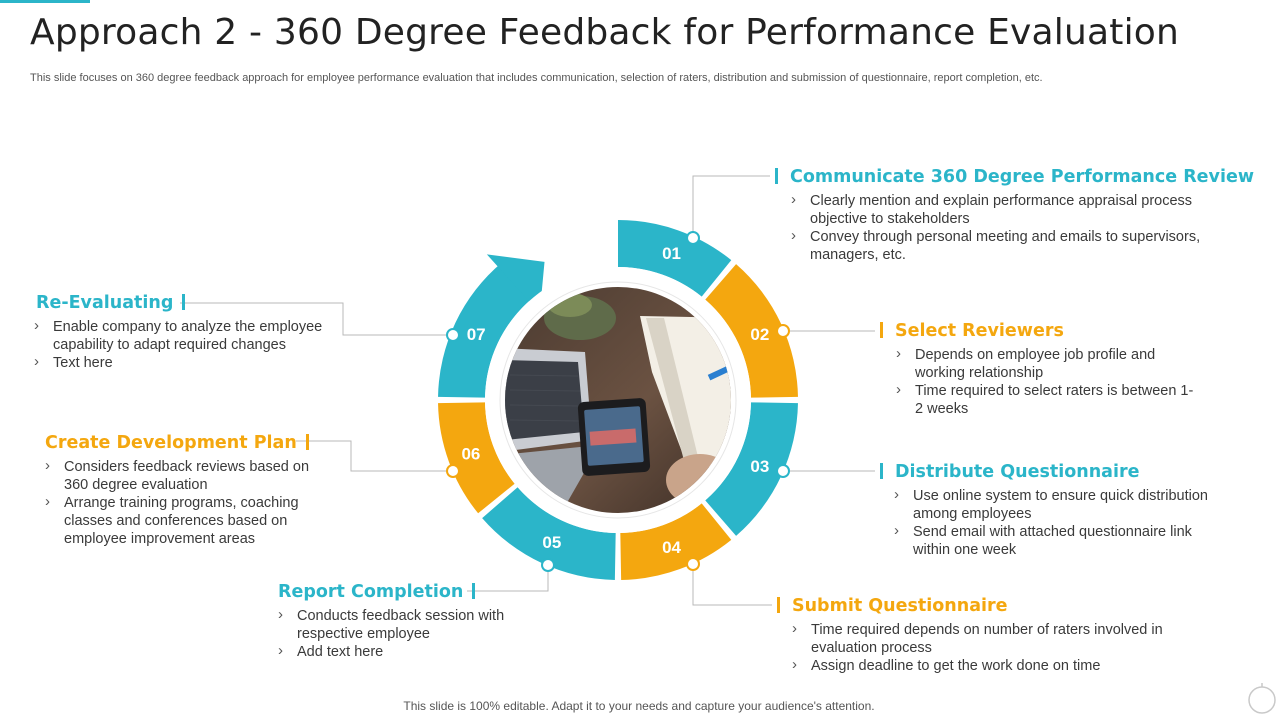 The width and height of the screenshot is (1280, 720). I want to click on segment-06-label: 06, so click(470, 454).